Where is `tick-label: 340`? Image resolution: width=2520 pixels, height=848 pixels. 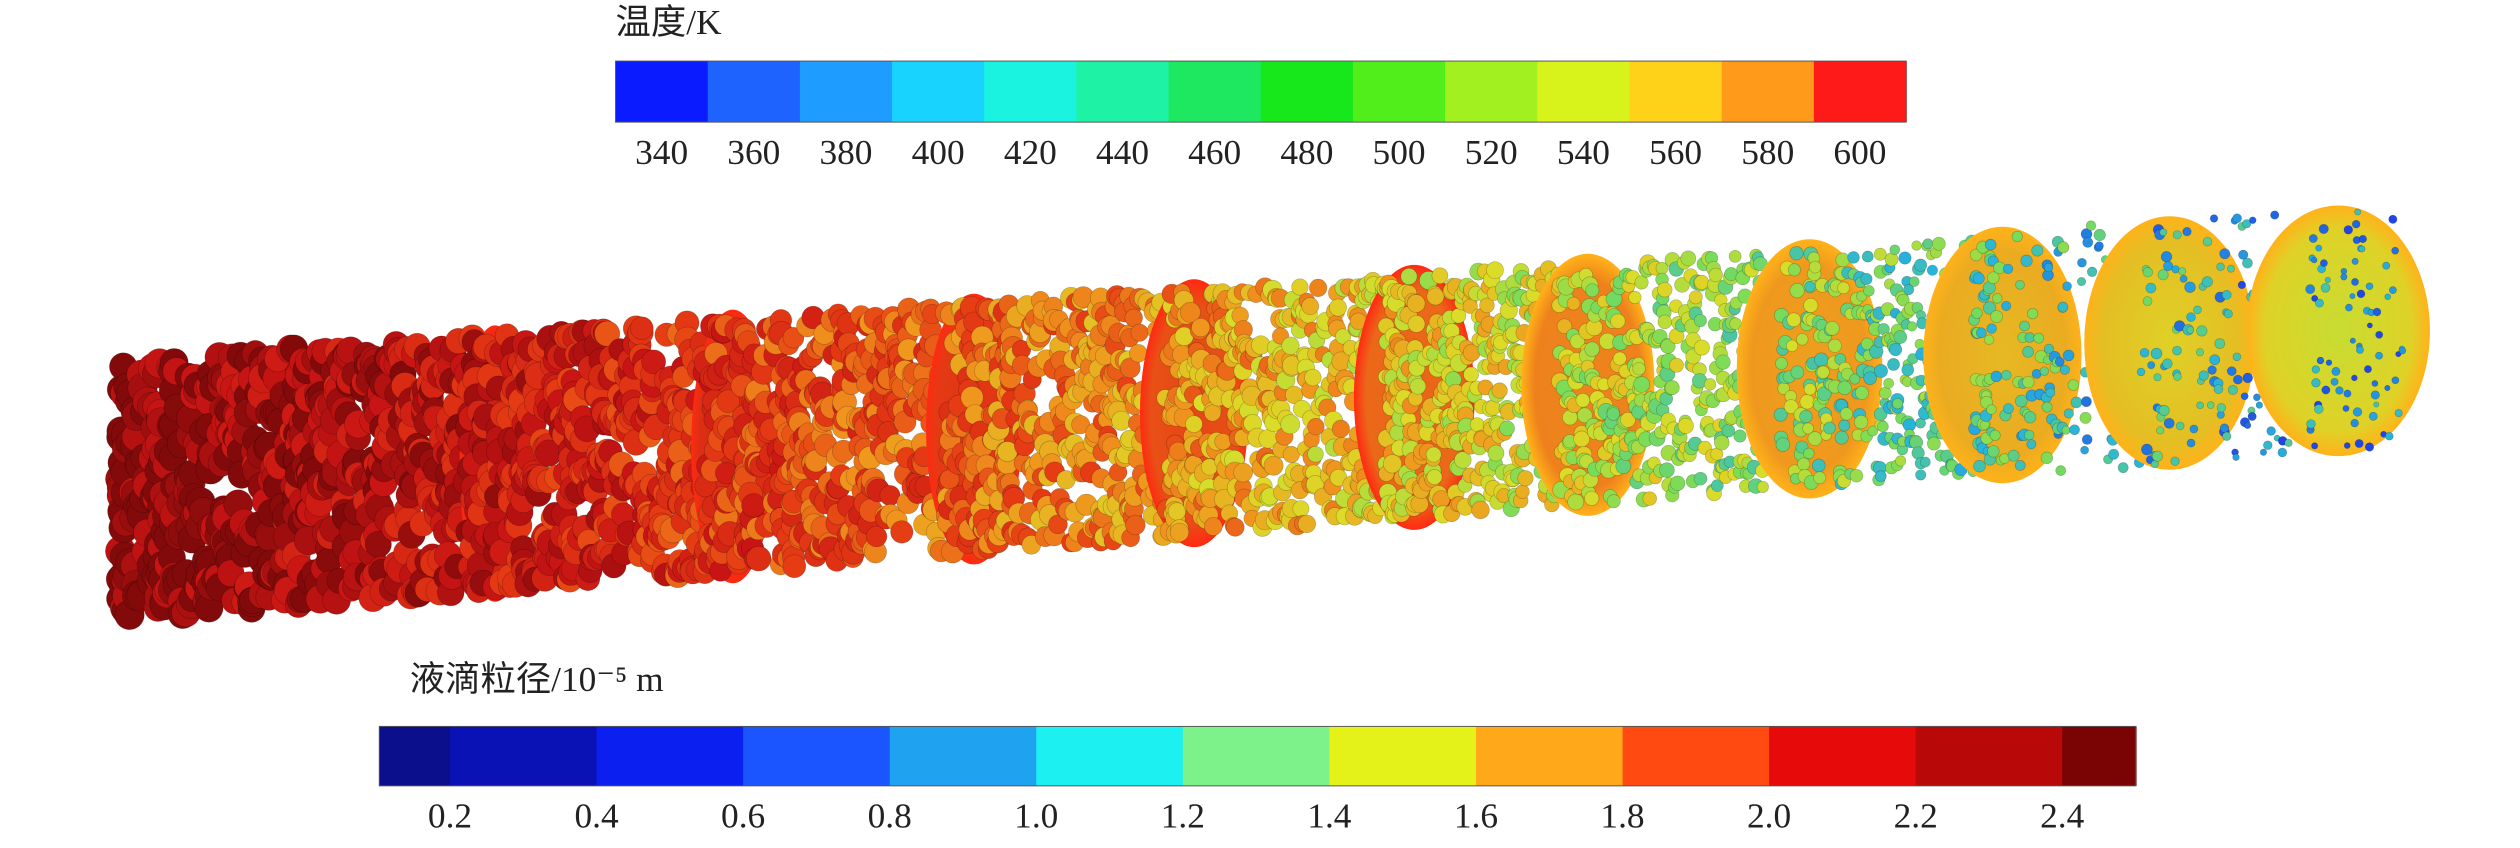 tick-label: 340 is located at coordinates (661, 152).